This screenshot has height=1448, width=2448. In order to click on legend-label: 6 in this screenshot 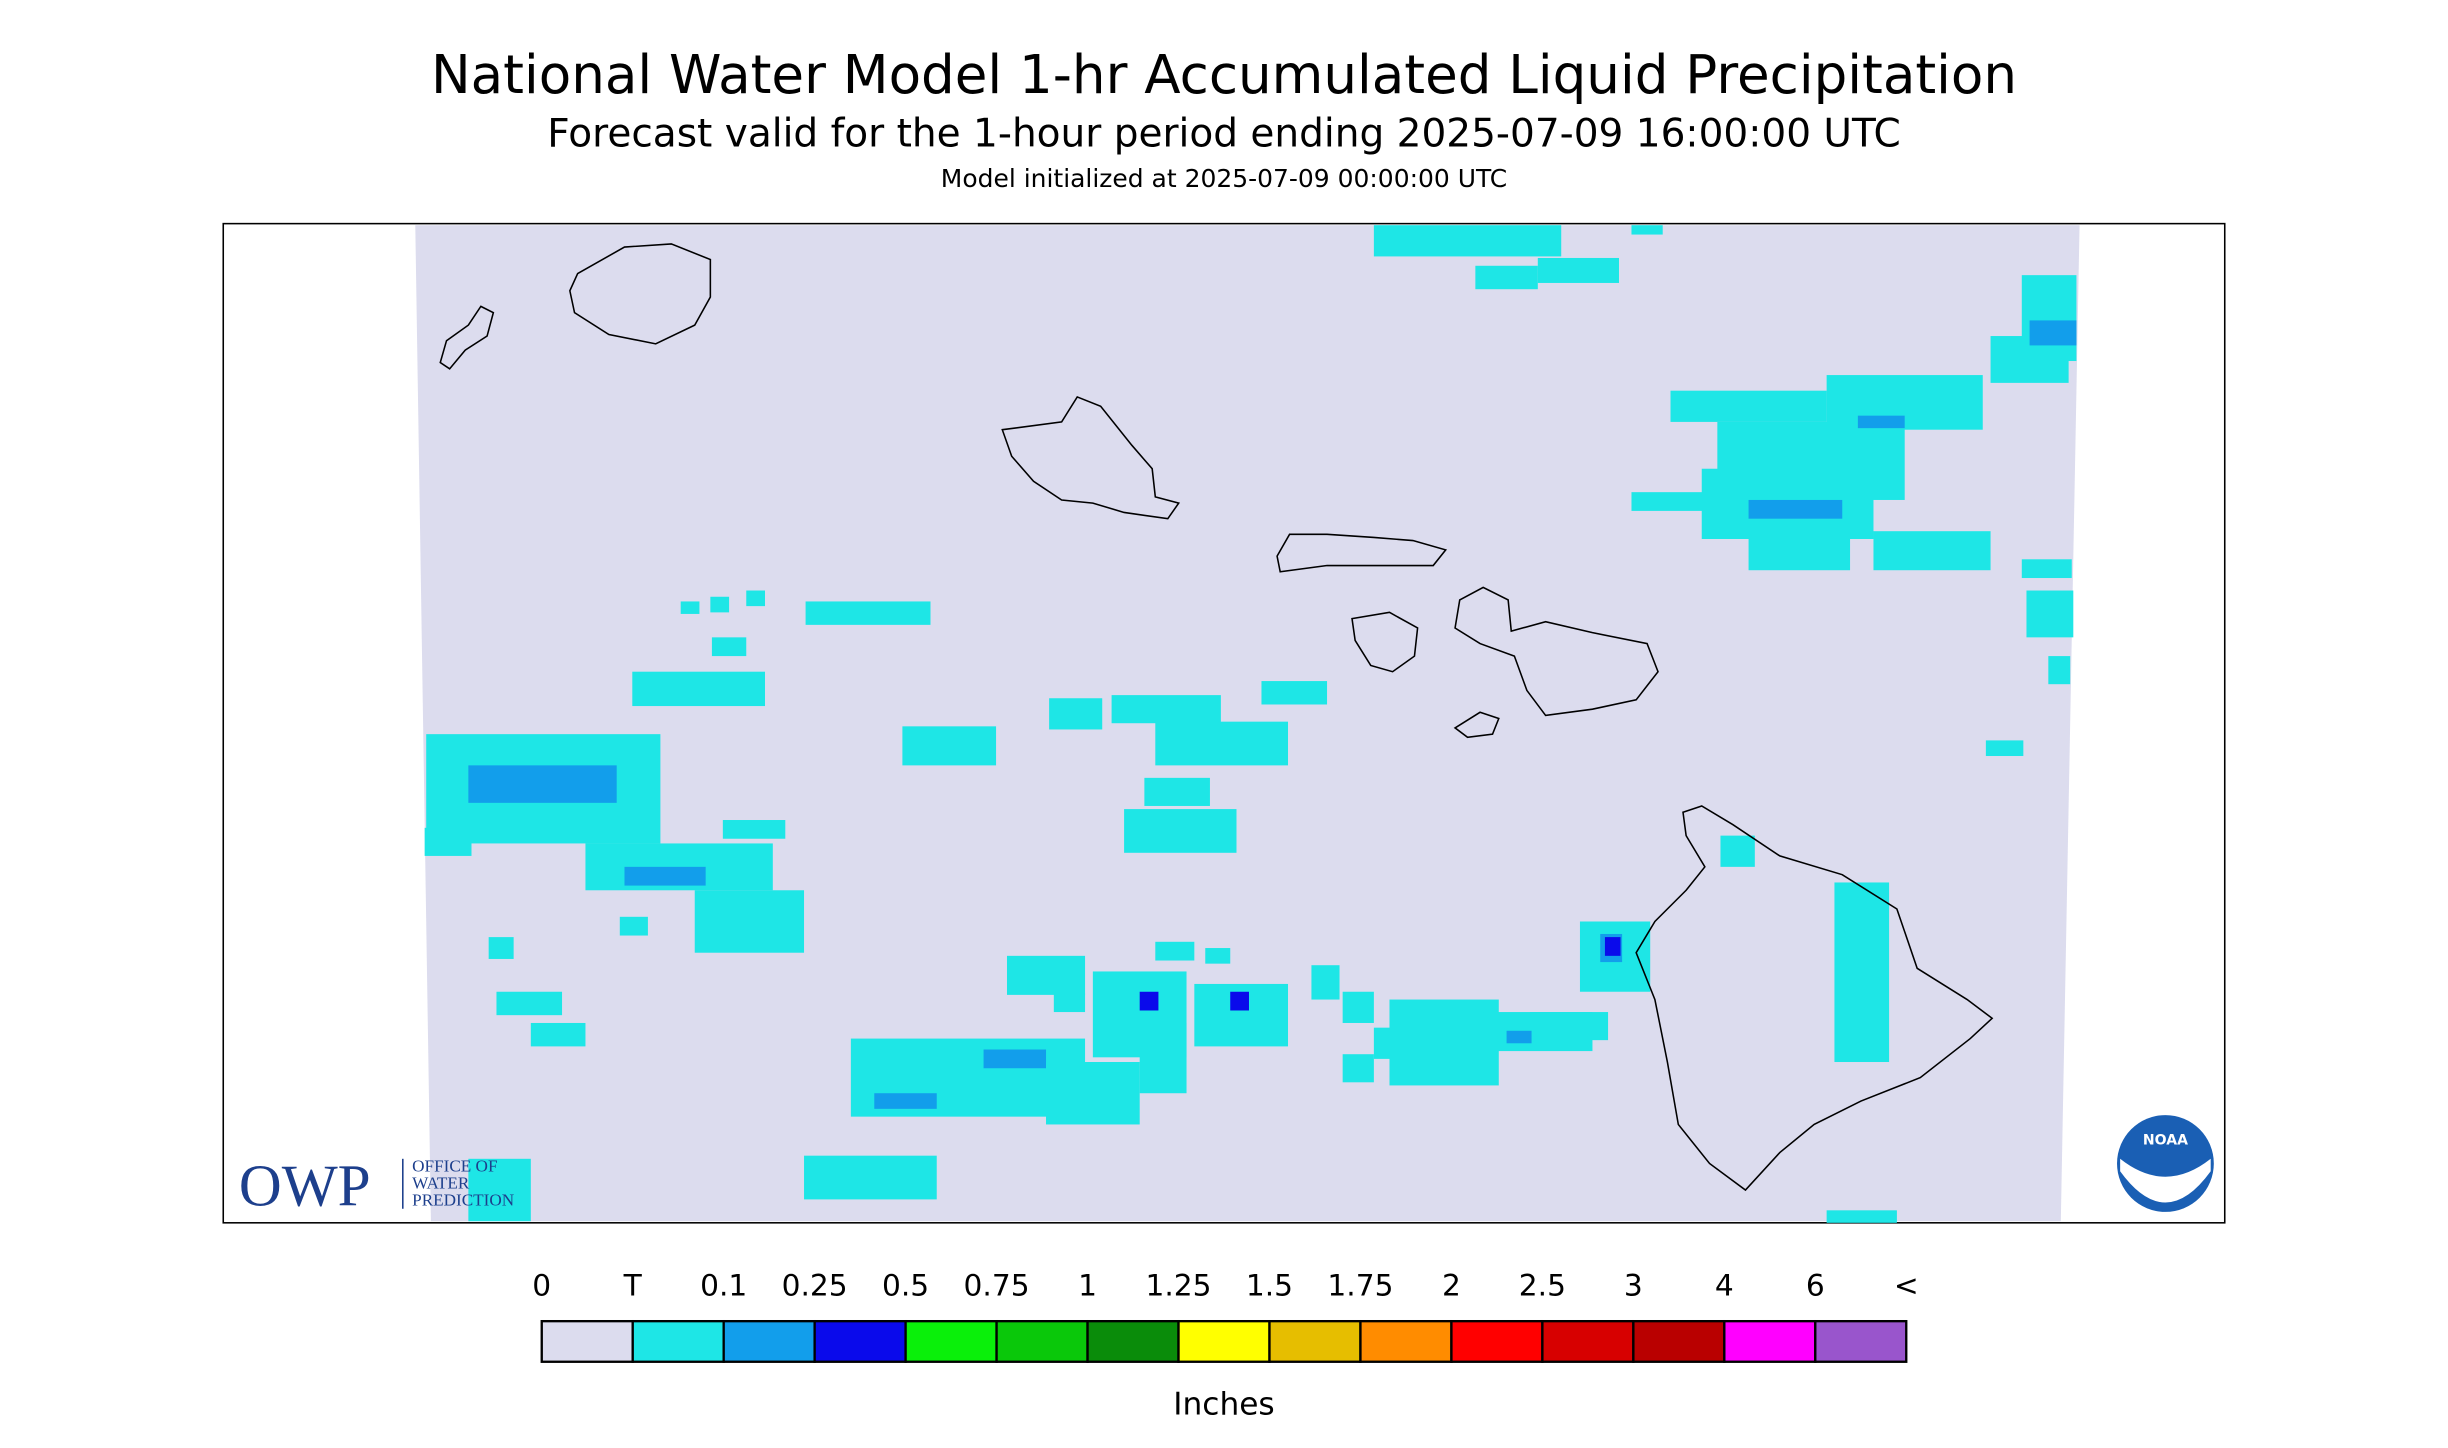, I will do `click(1815, 1284)`.